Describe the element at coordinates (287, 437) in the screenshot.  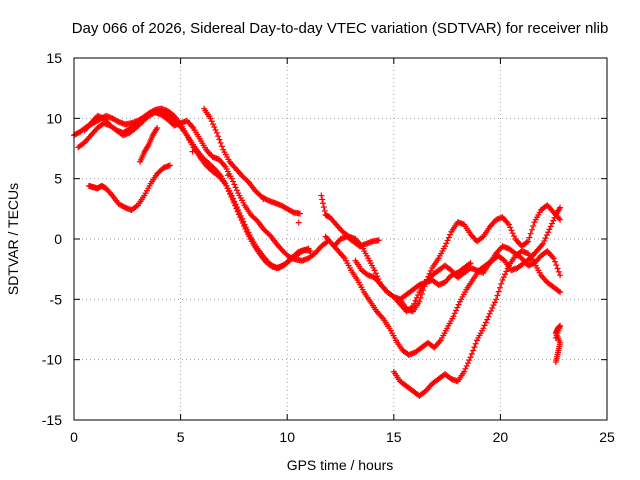
I see `x-tick-label: 10` at that location.